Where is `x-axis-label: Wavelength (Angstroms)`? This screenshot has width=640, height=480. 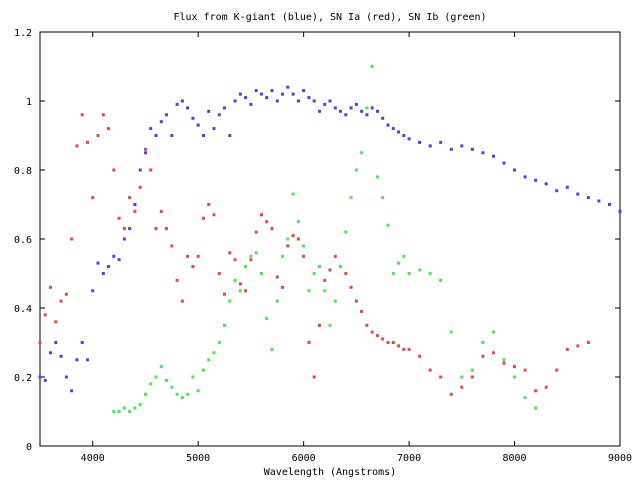 x-axis-label: Wavelength (Angstroms) is located at coordinates (330, 472).